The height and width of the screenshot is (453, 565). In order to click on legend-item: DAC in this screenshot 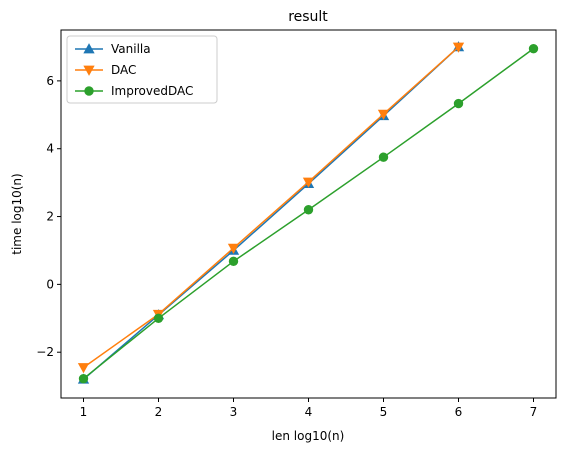, I will do `click(105, 70)`.